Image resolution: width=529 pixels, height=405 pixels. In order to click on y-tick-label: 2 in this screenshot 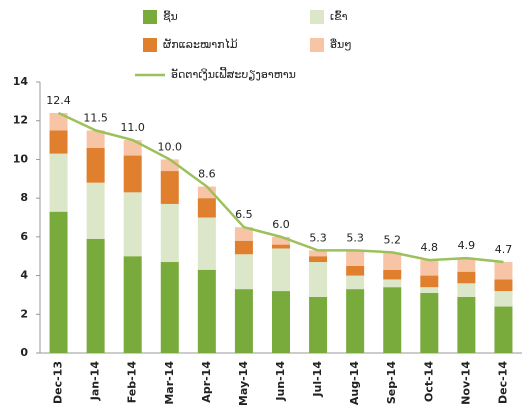, I will do `click(24, 313)`.